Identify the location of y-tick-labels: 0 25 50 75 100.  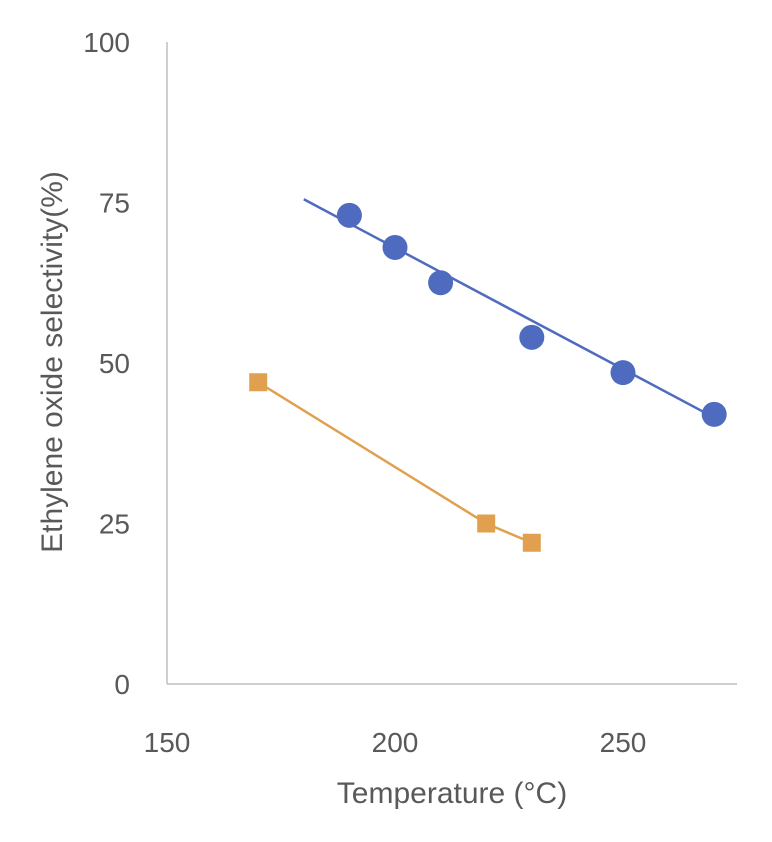
(106, 363).